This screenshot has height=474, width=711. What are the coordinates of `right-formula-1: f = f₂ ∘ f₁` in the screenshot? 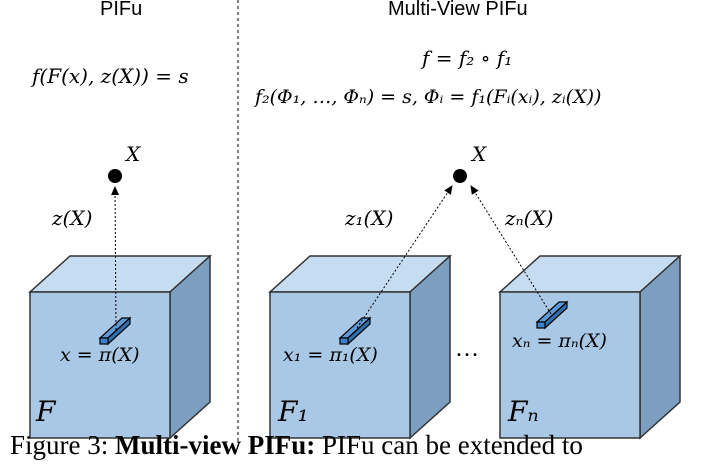 It's located at (467, 58).